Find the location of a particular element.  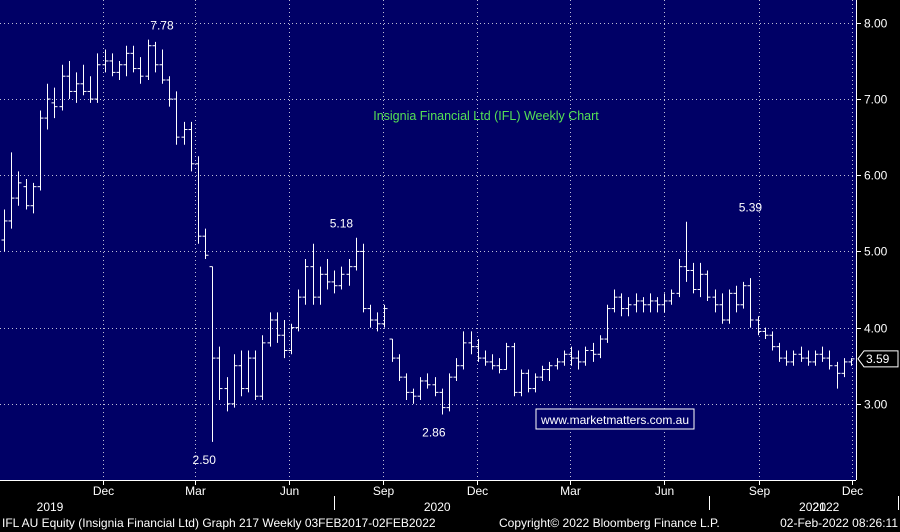

annotation-label: 2.50 is located at coordinates (205, 460).